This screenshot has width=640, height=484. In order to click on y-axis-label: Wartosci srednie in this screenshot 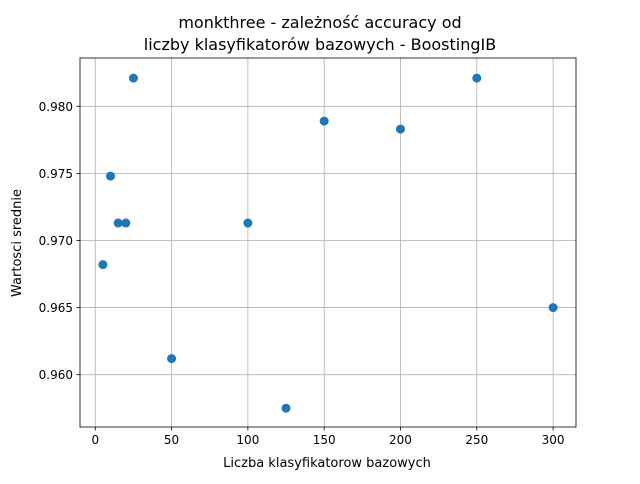, I will do `click(17, 243)`.